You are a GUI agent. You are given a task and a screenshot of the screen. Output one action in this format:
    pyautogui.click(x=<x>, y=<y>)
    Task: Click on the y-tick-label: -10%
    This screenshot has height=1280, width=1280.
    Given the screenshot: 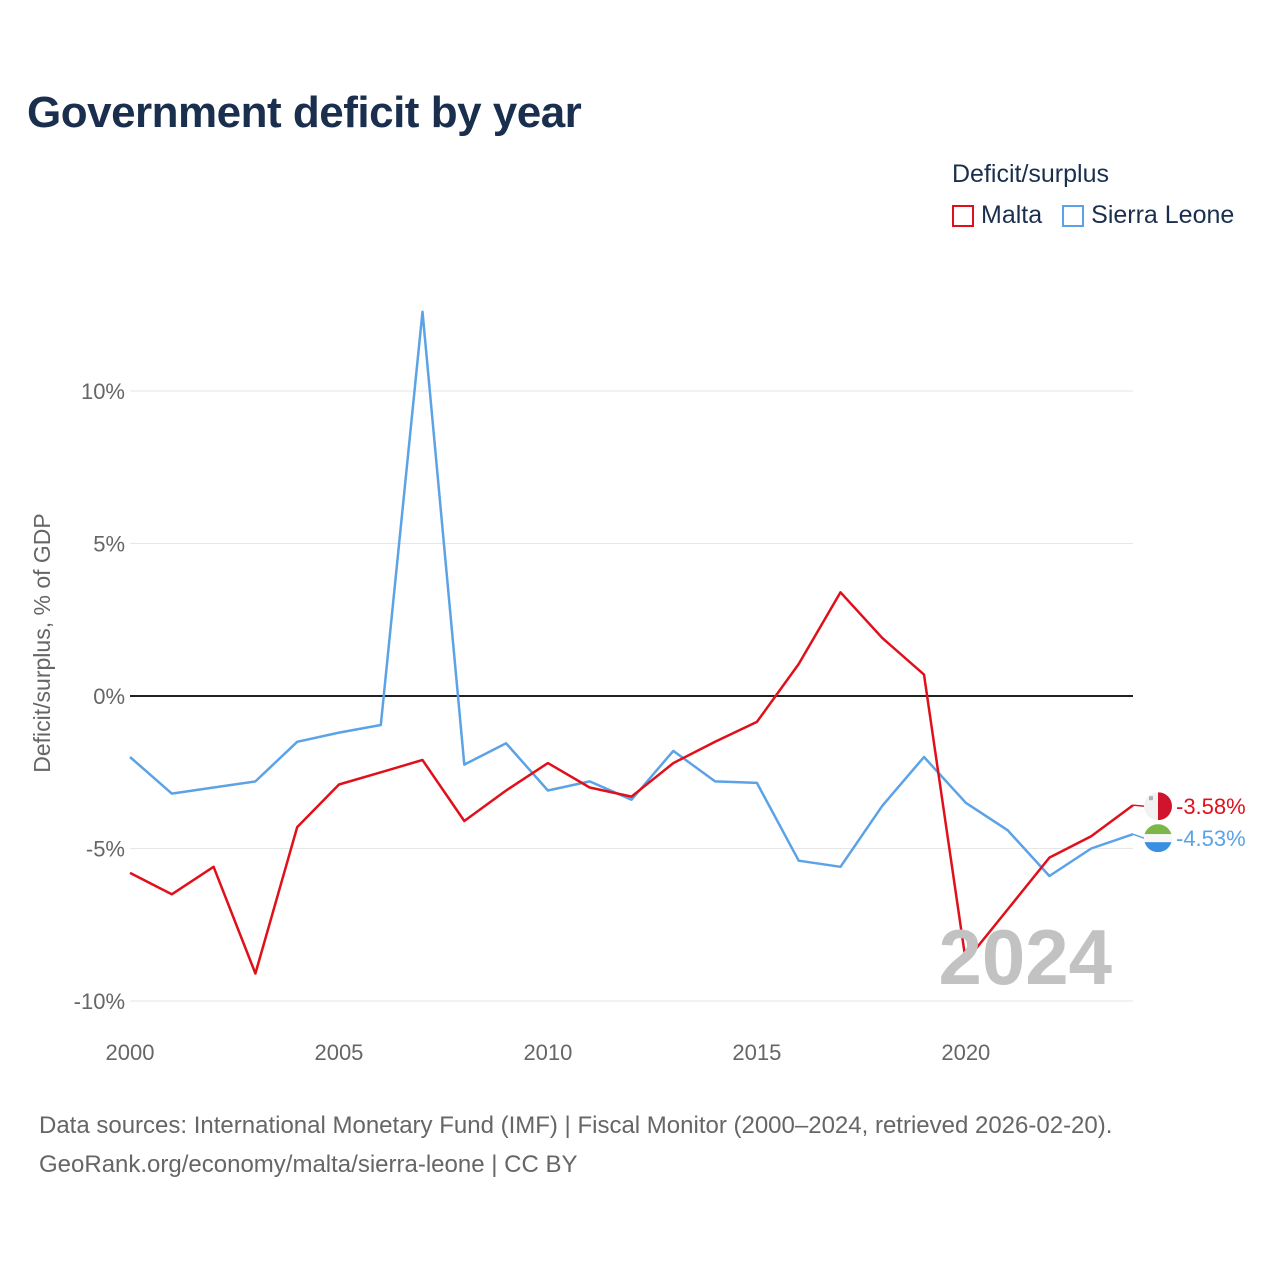 What is the action you would take?
    pyautogui.click(x=99, y=1001)
    